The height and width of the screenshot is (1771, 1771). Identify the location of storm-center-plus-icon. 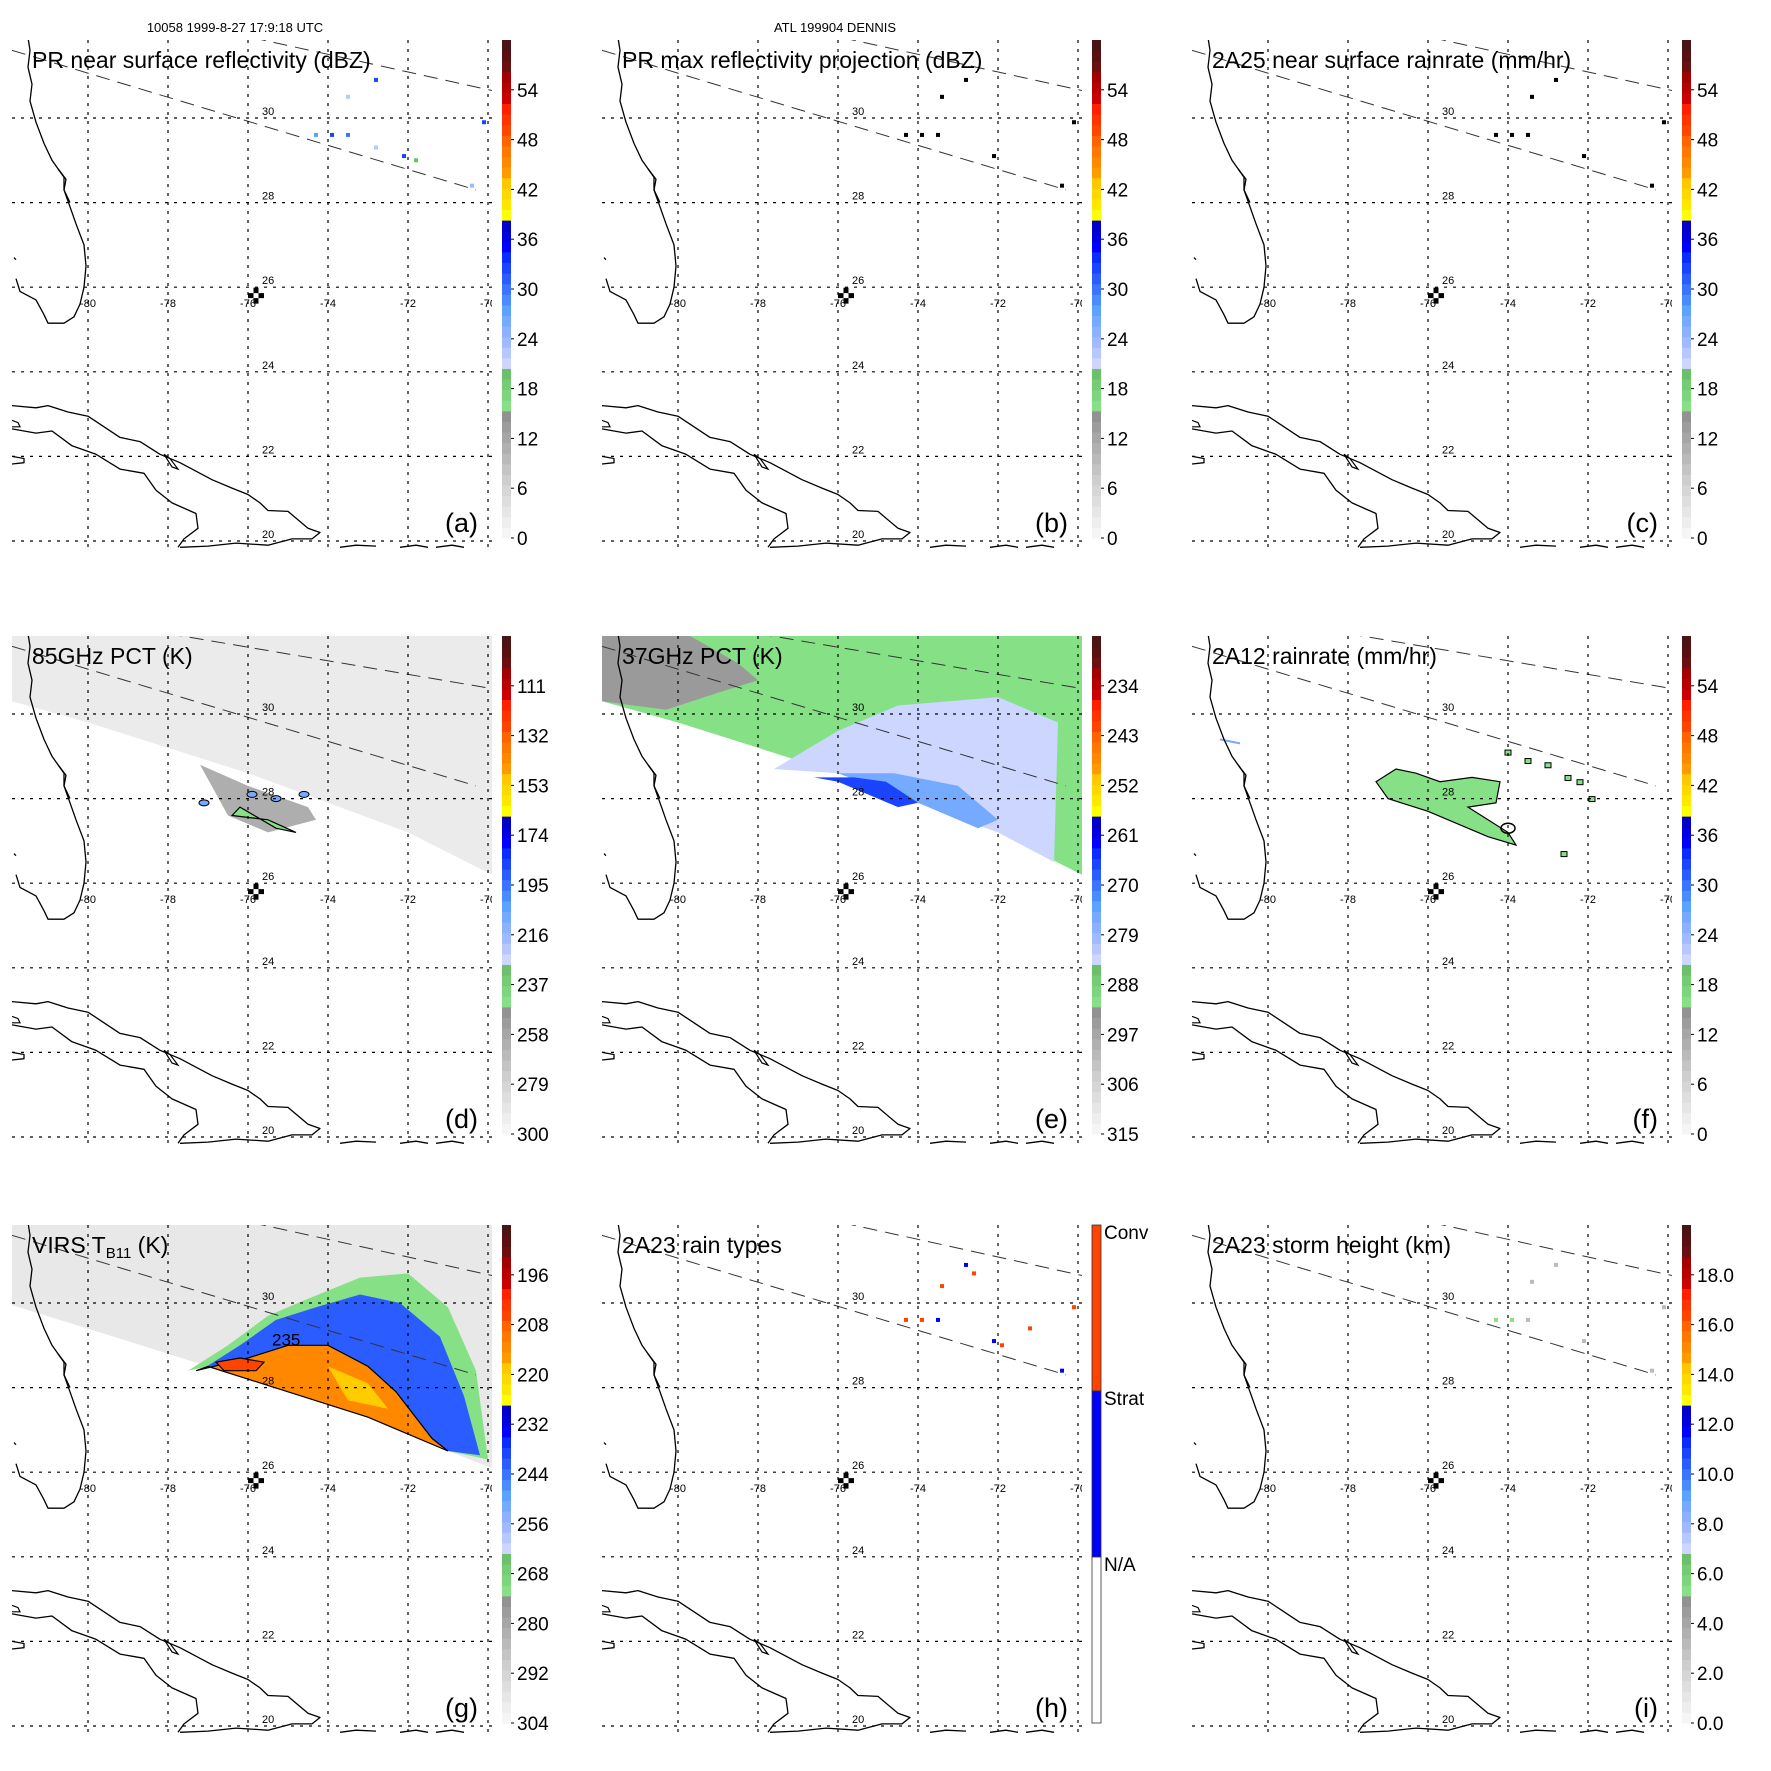
(846, 1480).